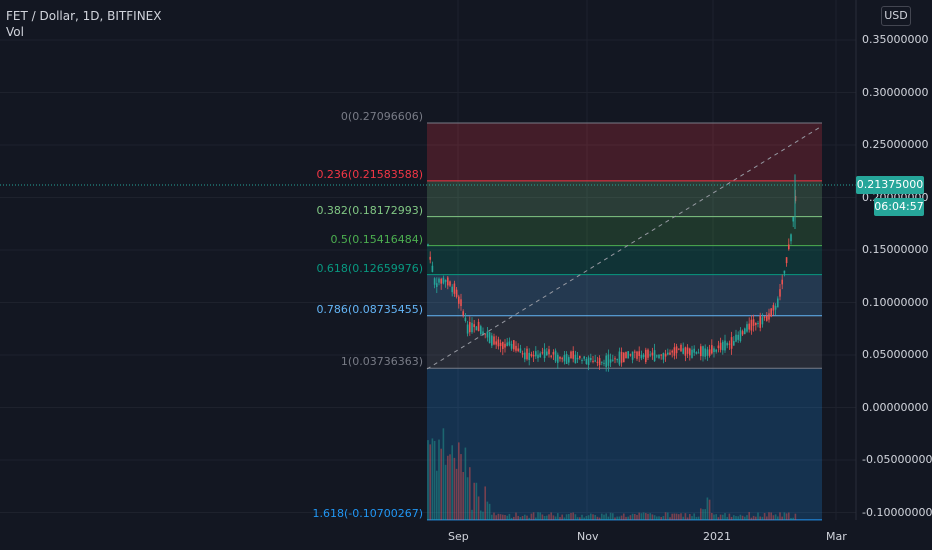 This screenshot has width=932, height=550. I want to click on price-axis-label: 0.10000000, so click(895, 302).